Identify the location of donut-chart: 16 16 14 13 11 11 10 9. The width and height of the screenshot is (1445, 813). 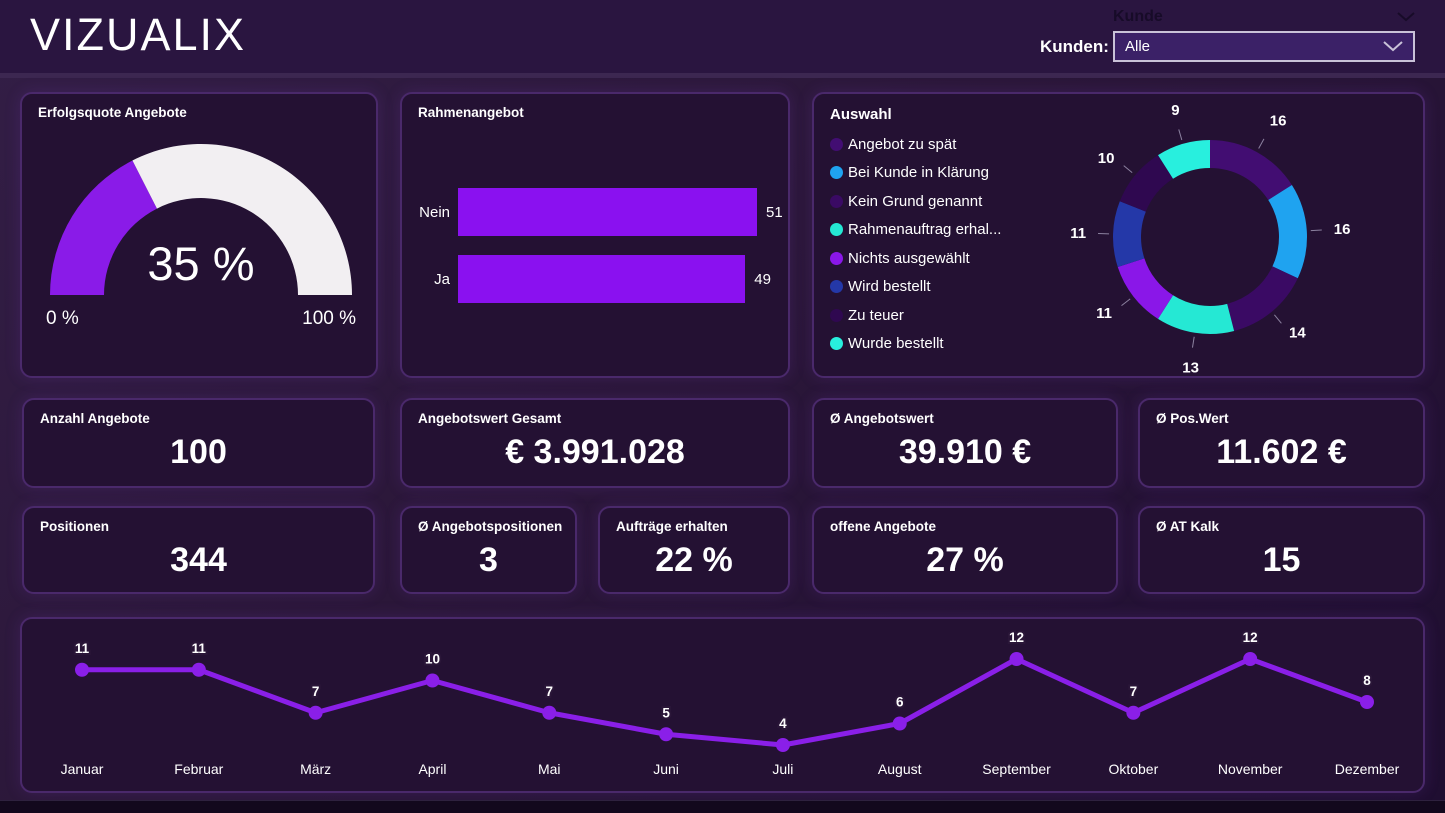
(1210, 237).